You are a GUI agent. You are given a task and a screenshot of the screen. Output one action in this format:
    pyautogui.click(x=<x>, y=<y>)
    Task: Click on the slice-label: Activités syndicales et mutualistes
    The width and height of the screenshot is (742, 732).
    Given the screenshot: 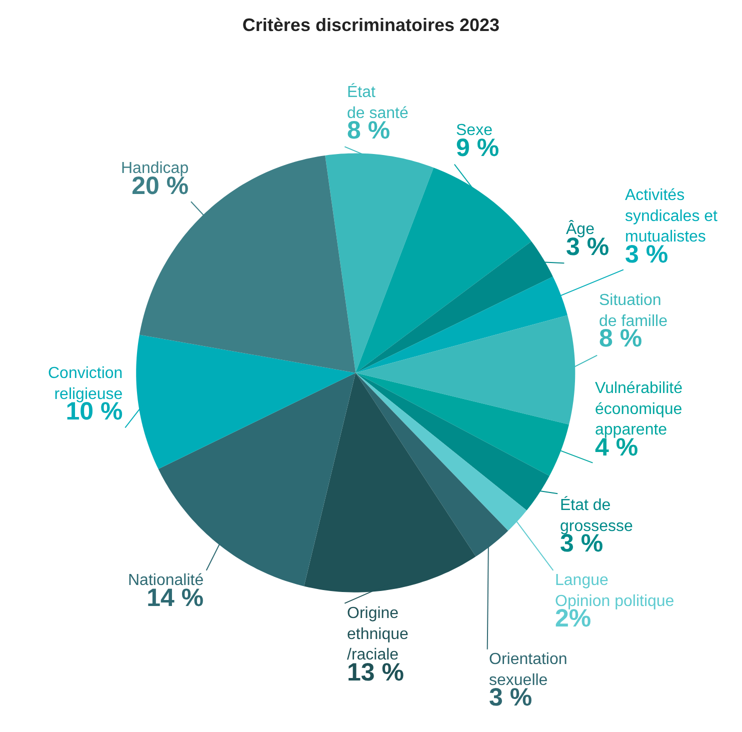 What is the action you would take?
    pyautogui.click(x=671, y=216)
    